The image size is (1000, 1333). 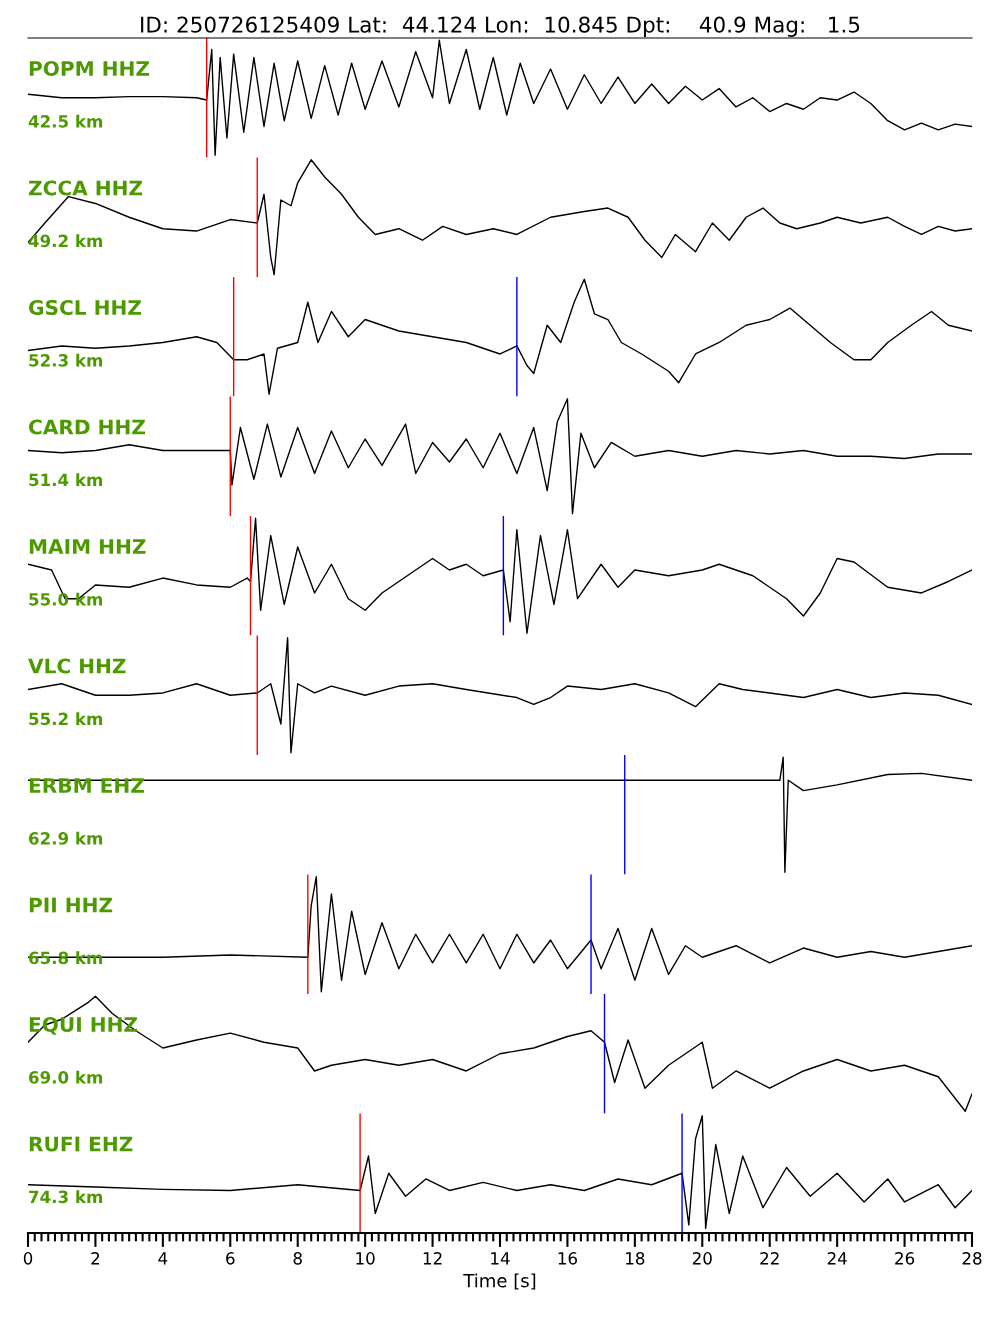 What do you see at coordinates (432, 1258) in the screenshot?
I see `x-tick-label: 12` at bounding box center [432, 1258].